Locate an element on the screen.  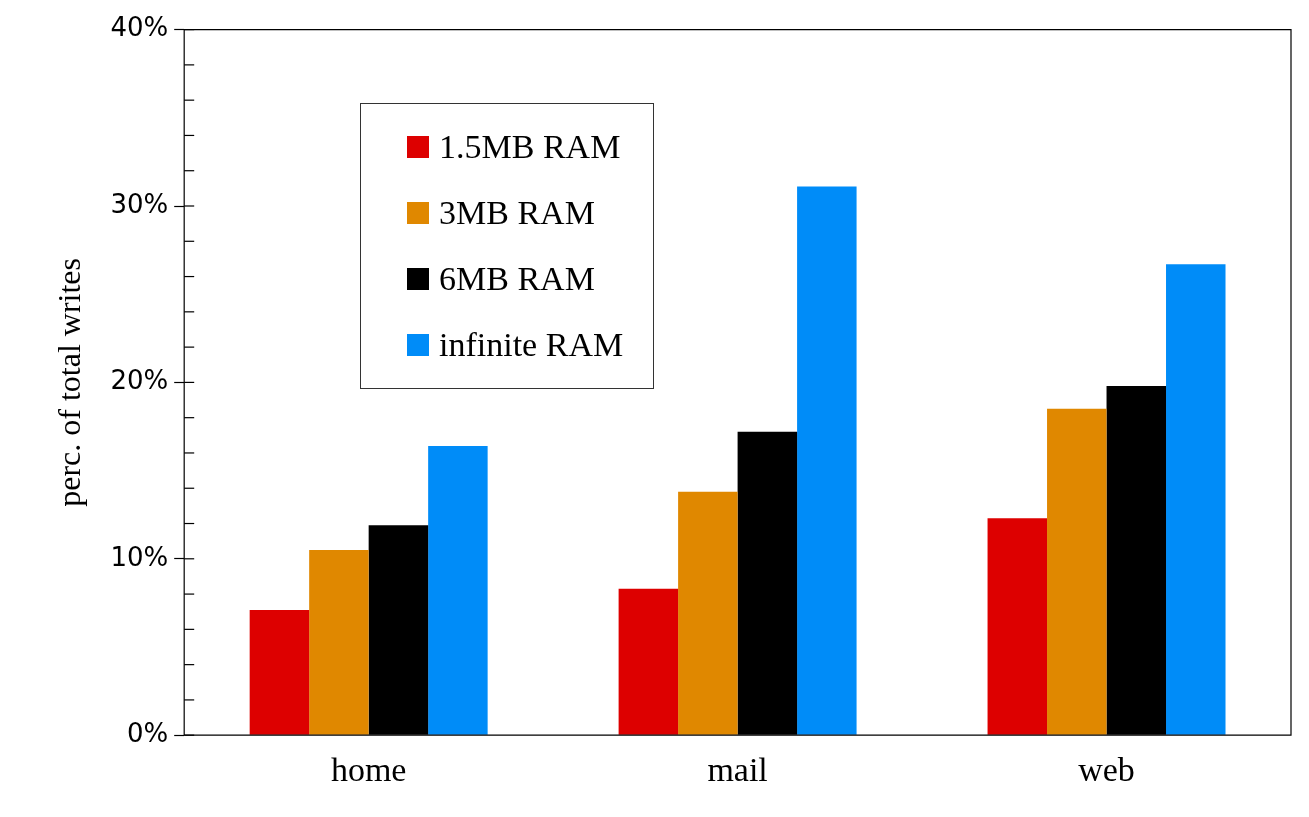
legend-label: 6MB RAM is located at coordinates (517, 279).